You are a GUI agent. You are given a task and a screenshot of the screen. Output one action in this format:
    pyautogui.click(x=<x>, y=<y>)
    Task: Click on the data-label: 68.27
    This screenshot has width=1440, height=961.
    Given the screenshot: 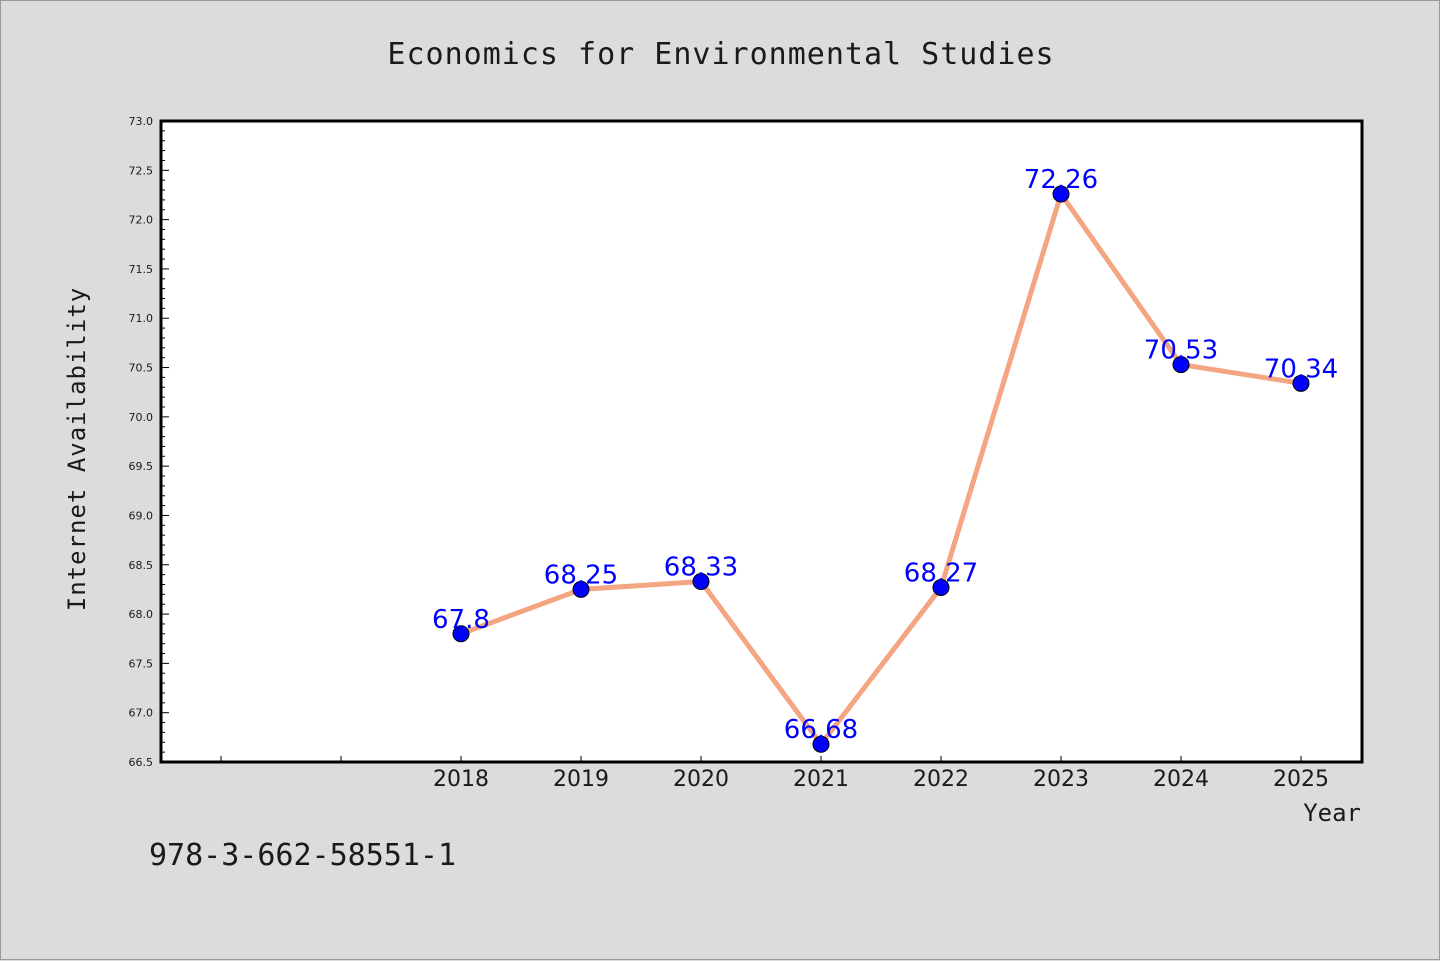 What is the action you would take?
    pyautogui.click(x=941, y=573)
    